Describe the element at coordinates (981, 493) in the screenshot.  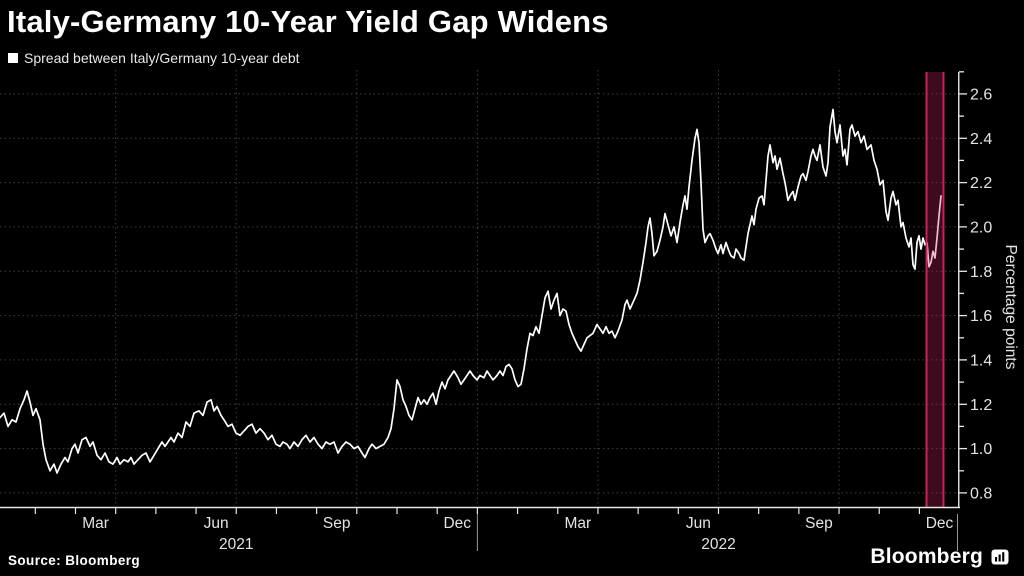
I see `y-tick-label: 0.8` at that location.